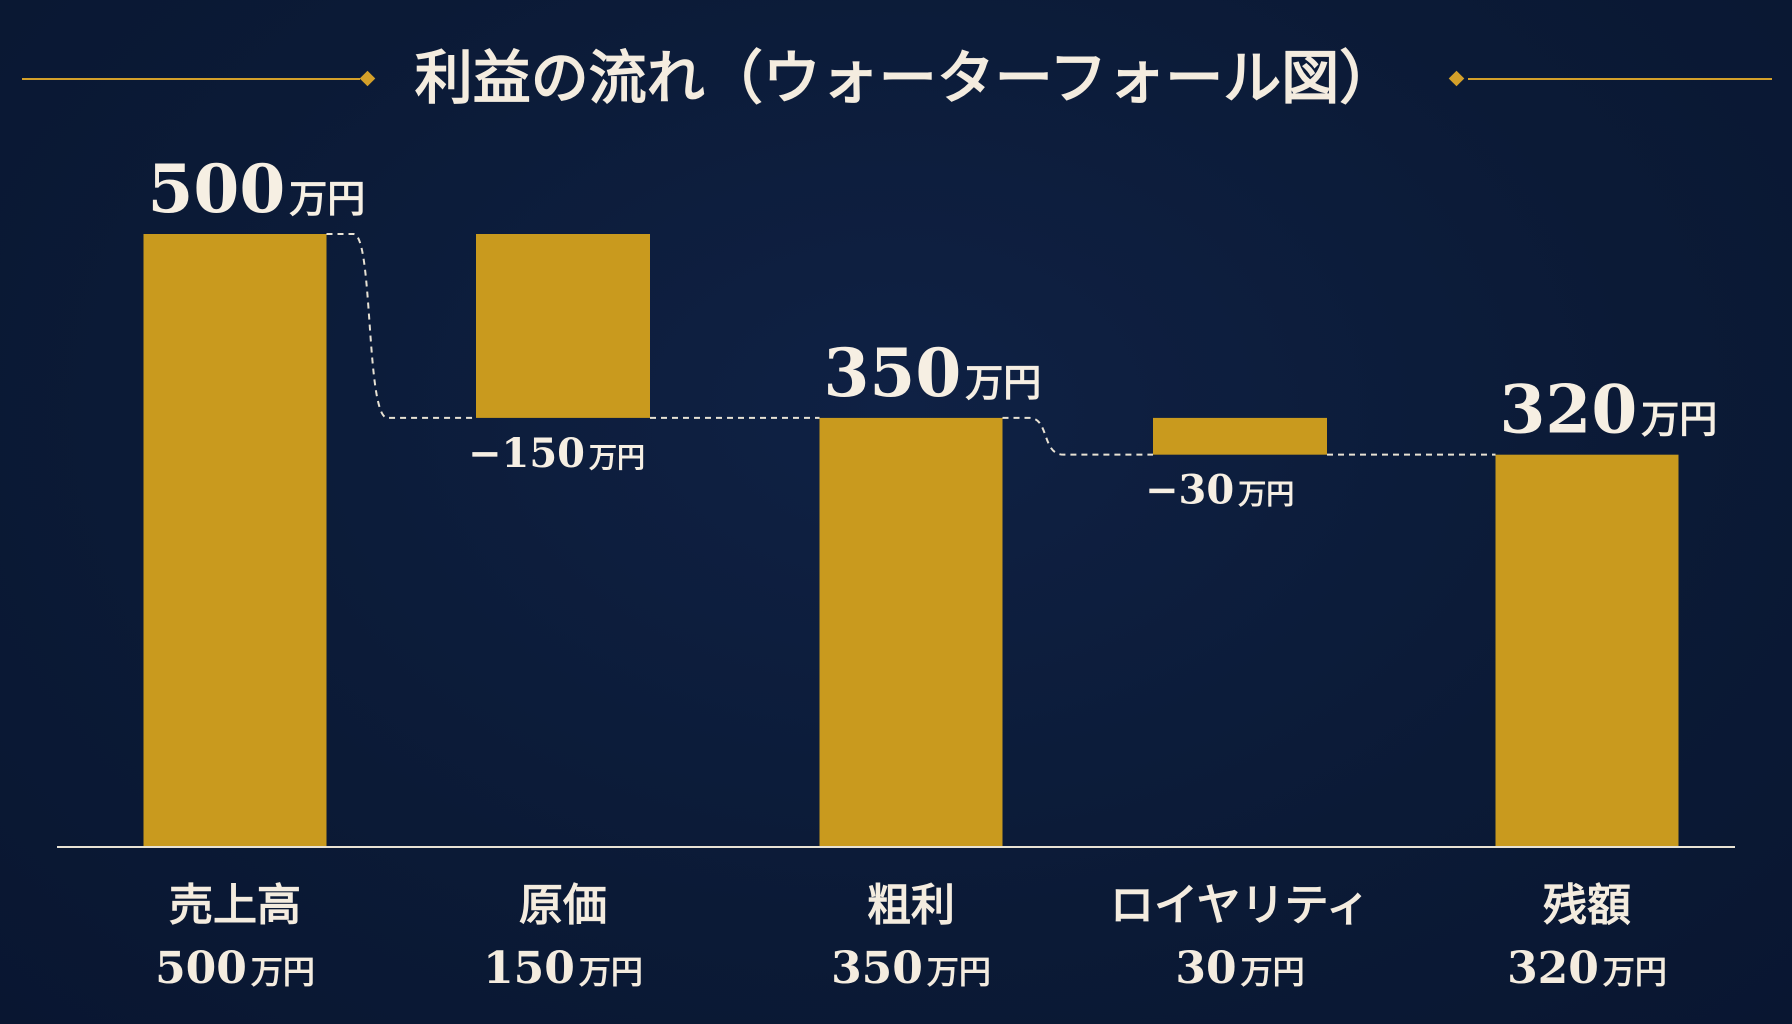 The image size is (1792, 1024). I want to click on category-value-1-unit: 万円, so click(283, 972).